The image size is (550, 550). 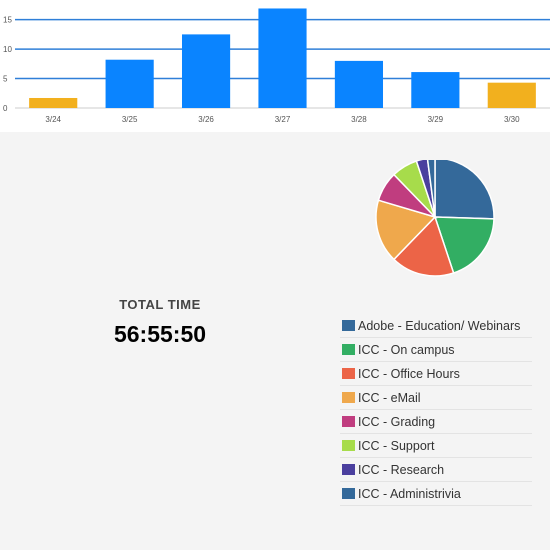 What do you see at coordinates (409, 373) in the screenshot?
I see `legend-label: ICC - Office Hours` at bounding box center [409, 373].